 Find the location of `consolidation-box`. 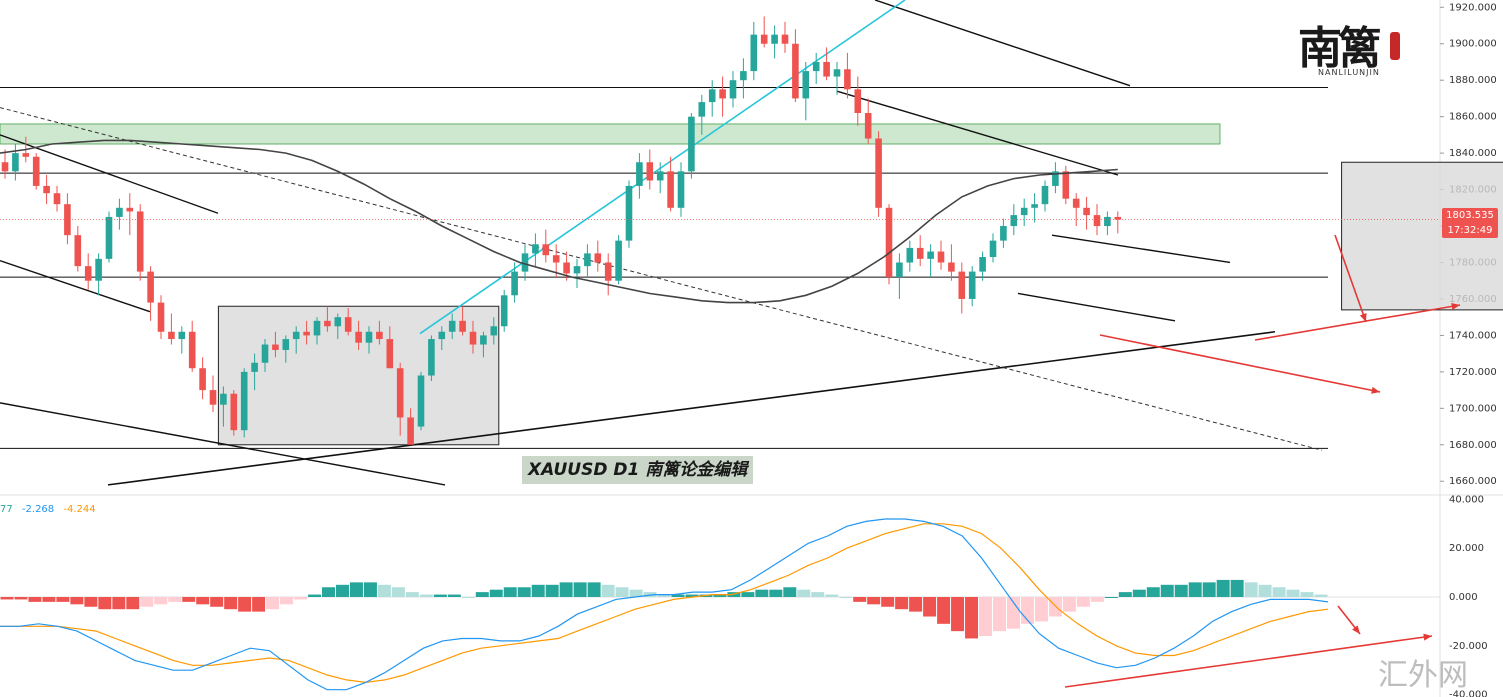

consolidation-box is located at coordinates (1422, 236).